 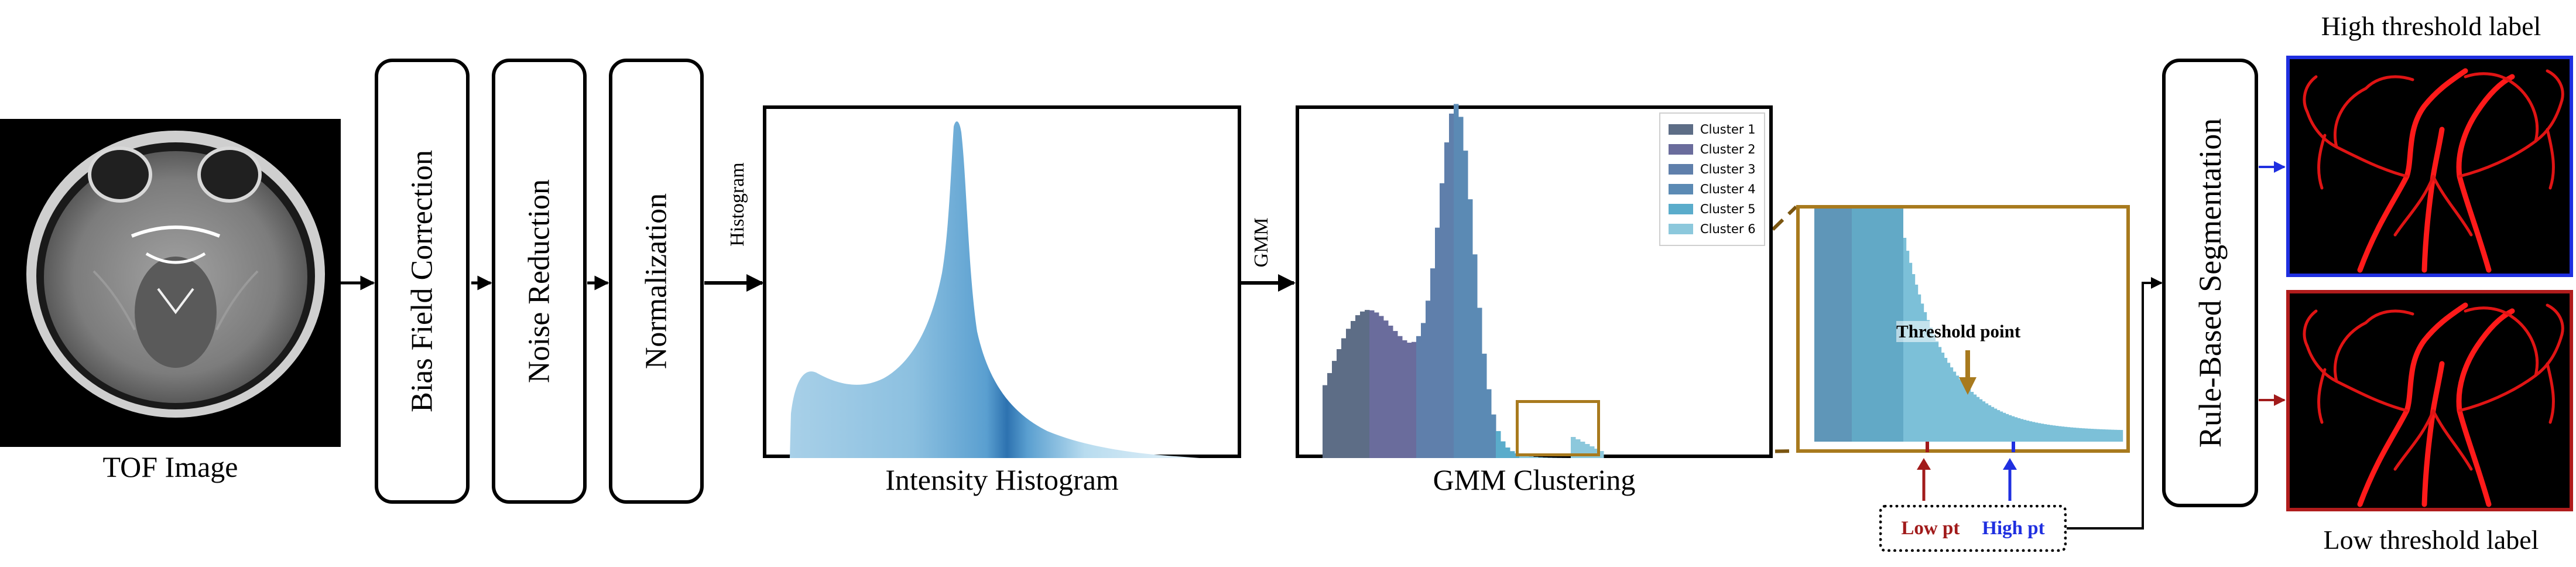 What do you see at coordinates (1712, 229) in the screenshot?
I see `legend-item: Cluster 6` at bounding box center [1712, 229].